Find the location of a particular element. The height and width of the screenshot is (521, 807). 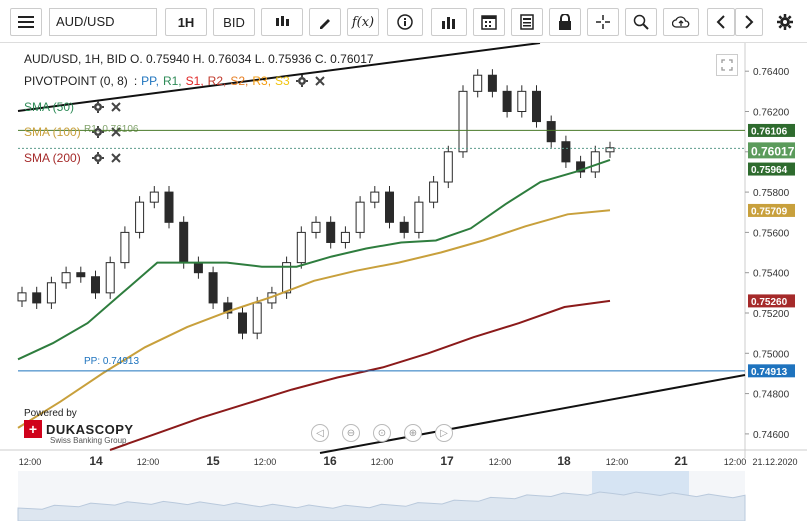

menu-button is located at coordinates (26, 22).